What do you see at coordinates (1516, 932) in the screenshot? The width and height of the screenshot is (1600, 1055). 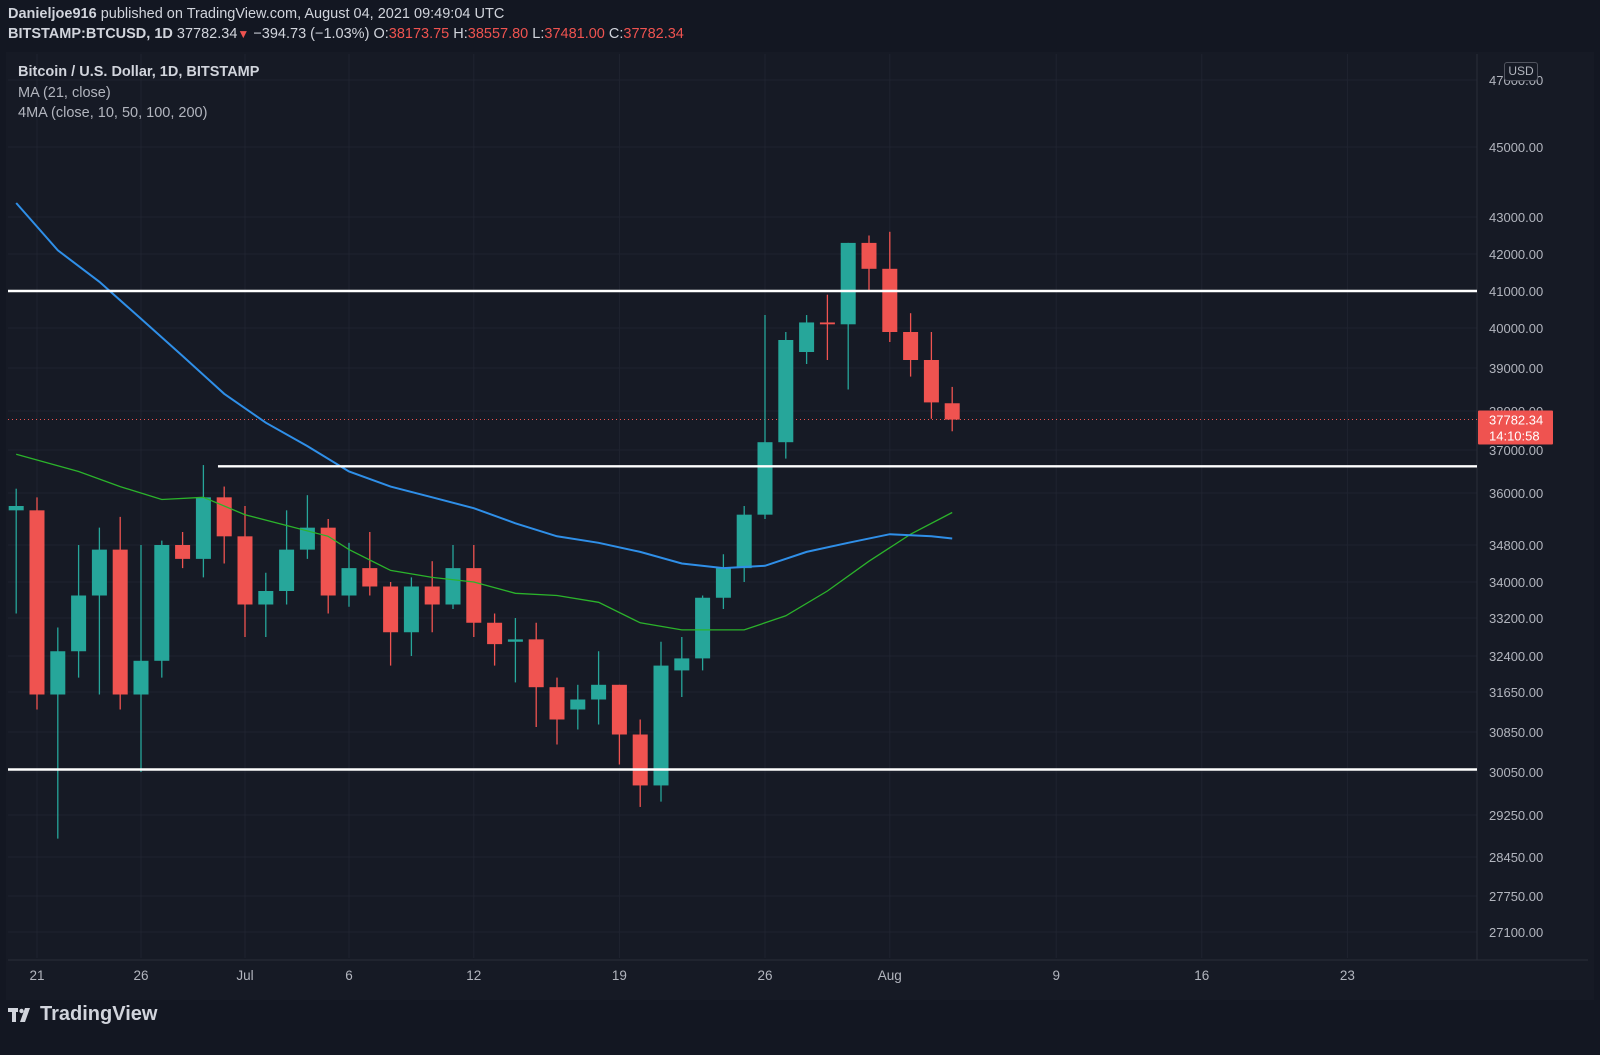 I see `y-tick-label: 27100.00` at bounding box center [1516, 932].